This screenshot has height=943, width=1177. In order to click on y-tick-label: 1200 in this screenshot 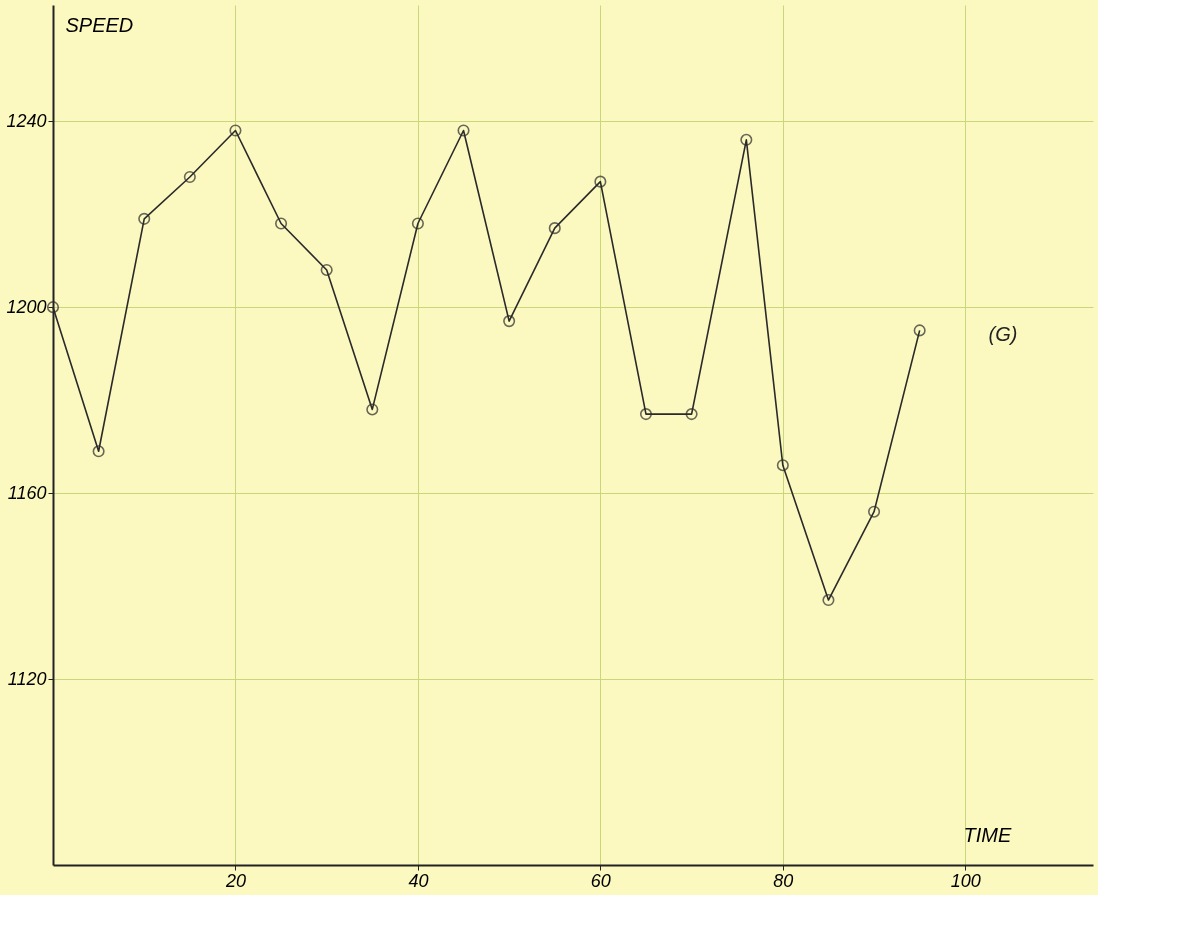, I will do `click(26, 306)`.